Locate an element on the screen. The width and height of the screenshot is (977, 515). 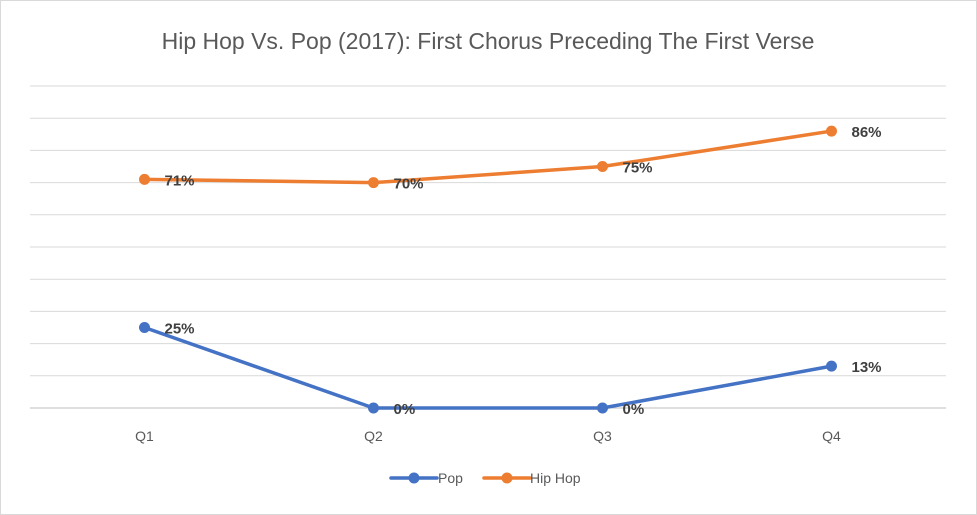
legend: Pop Hip Hop is located at coordinates (485, 478).